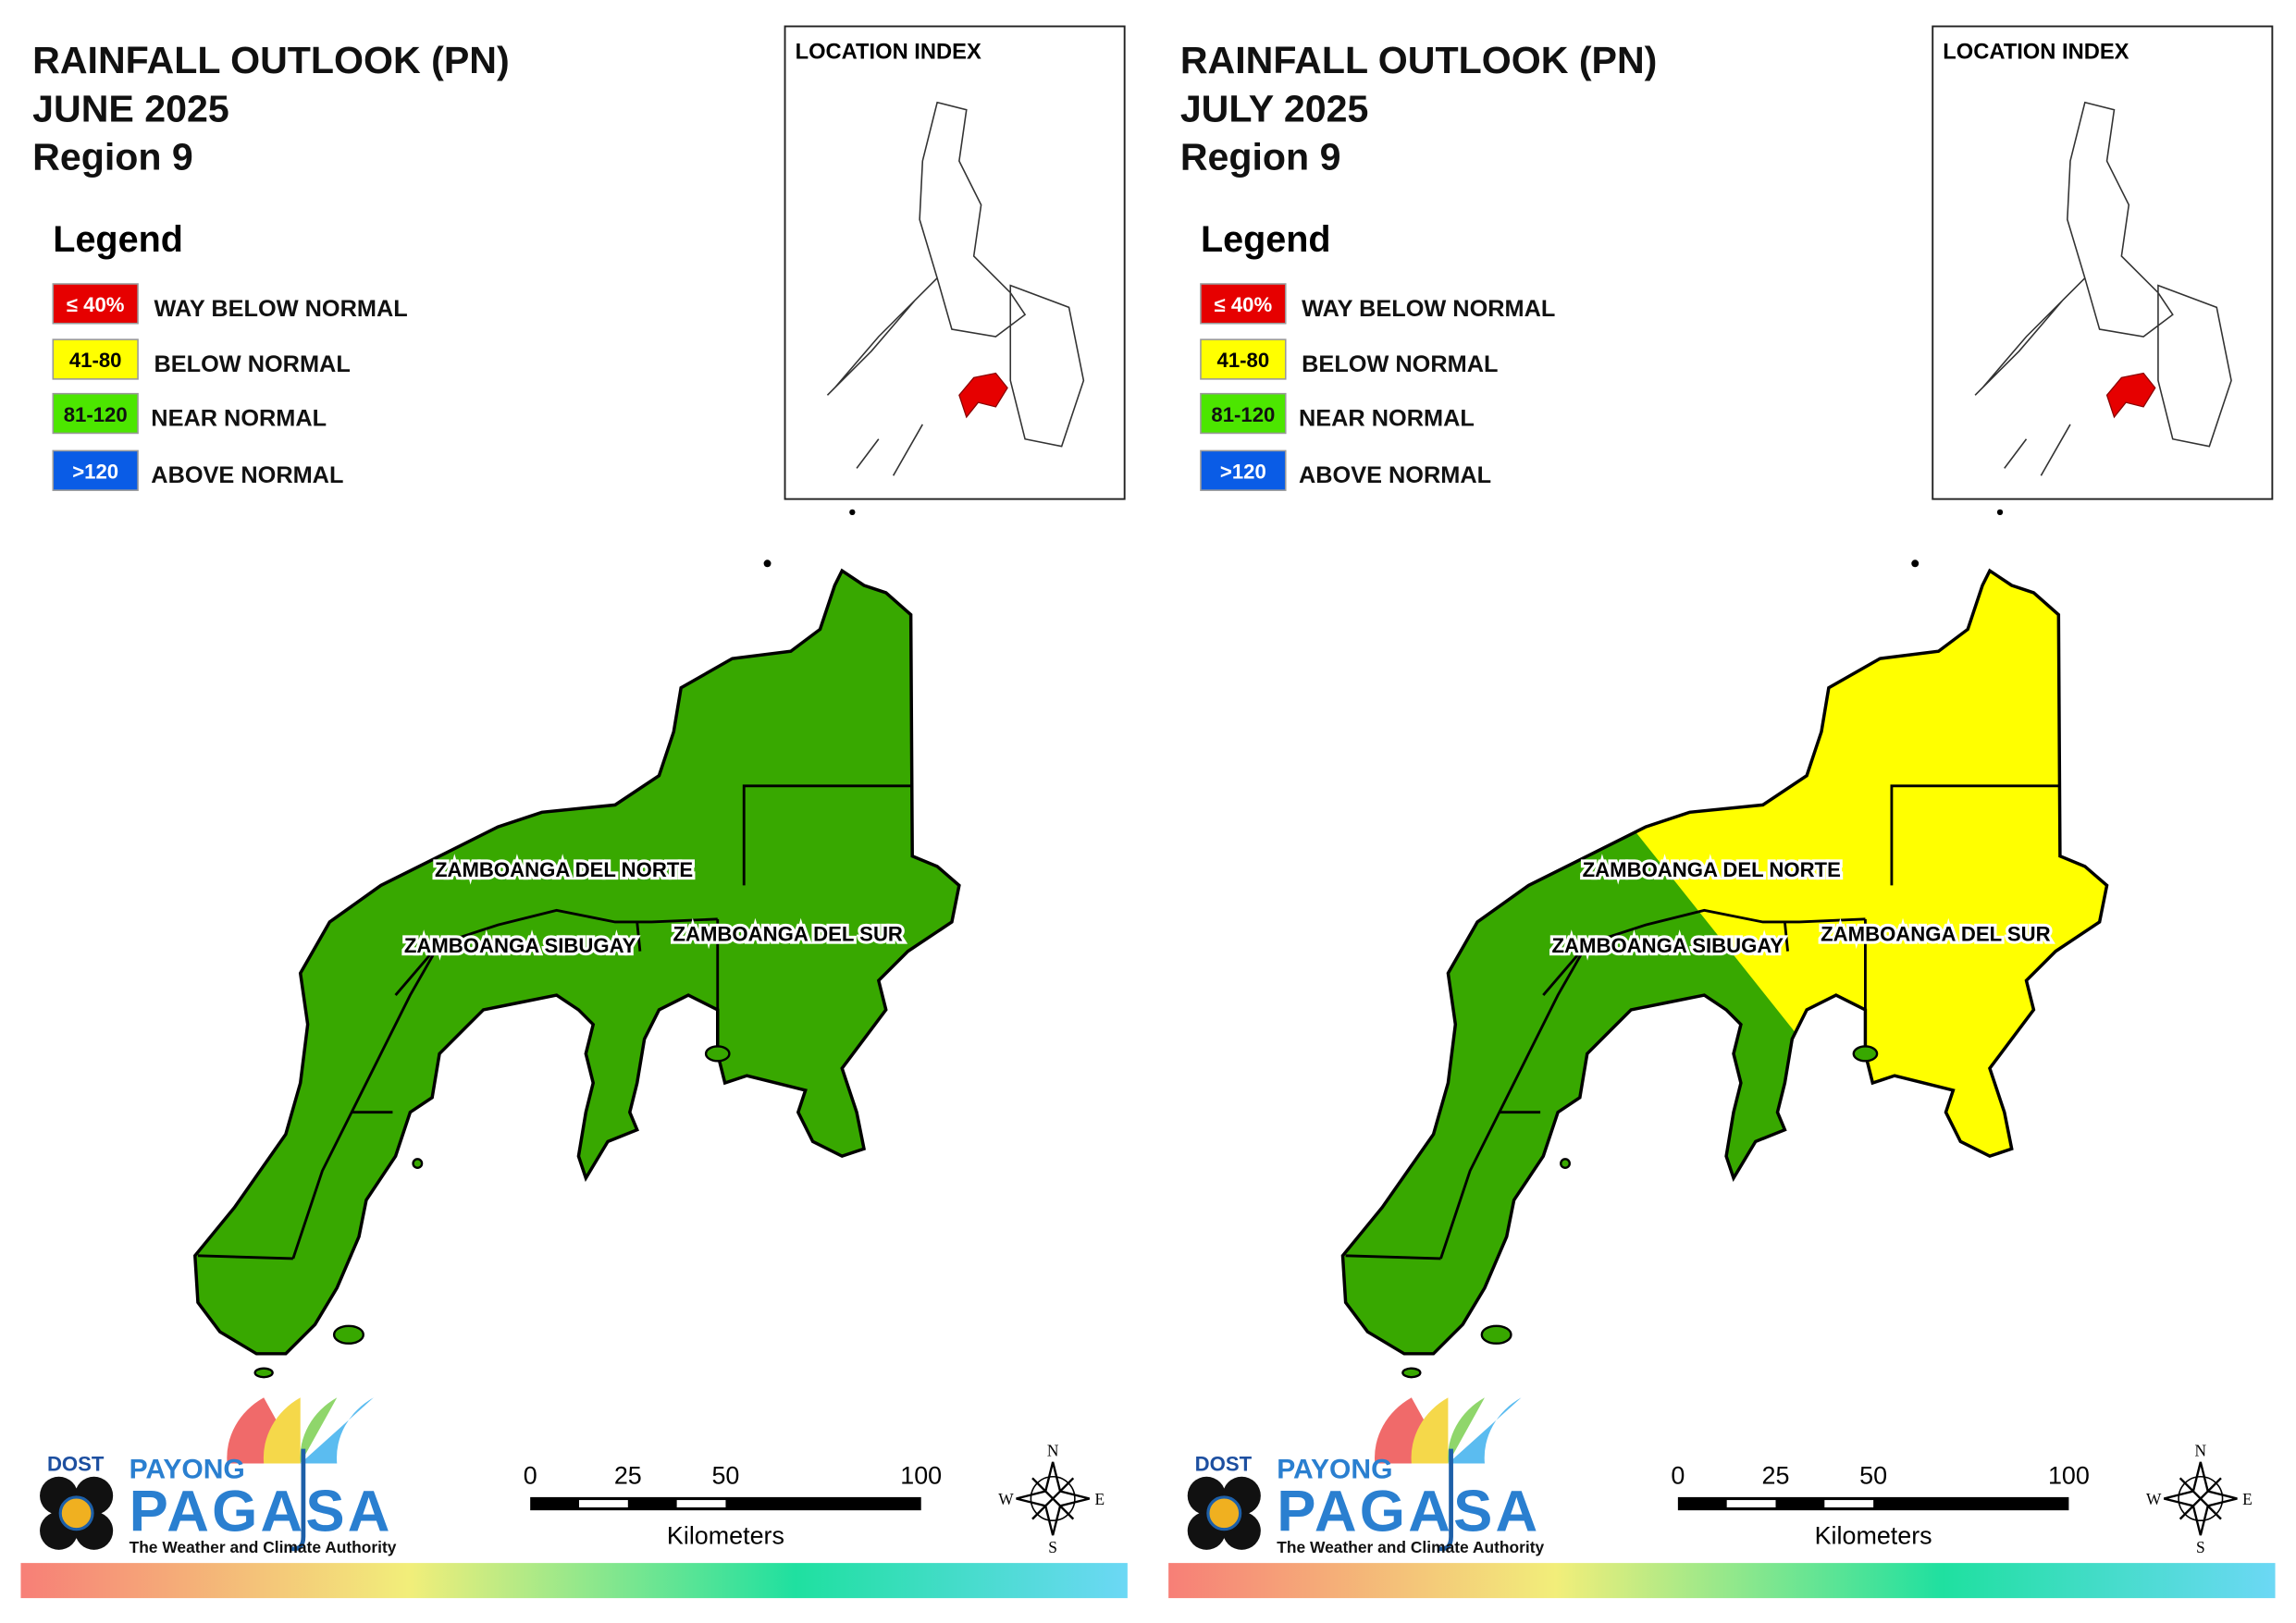  Describe the element at coordinates (1935, 934) in the screenshot. I see `province-label: ZAMBOANGA DEL SUR` at that location.